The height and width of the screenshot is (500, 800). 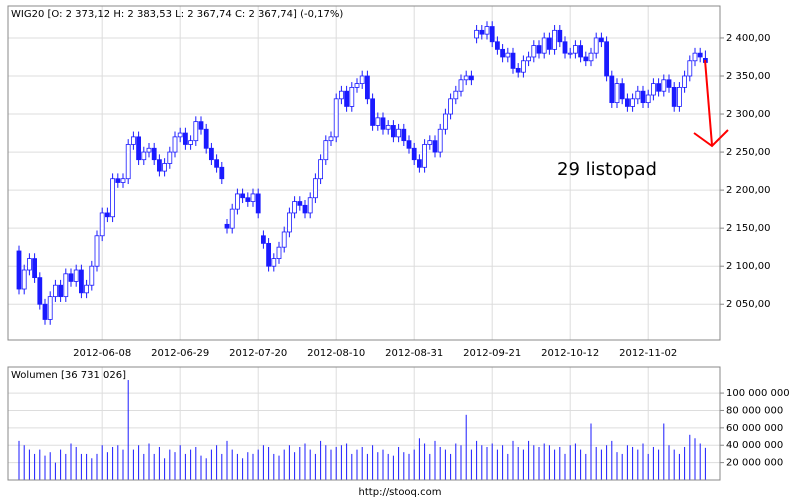 What do you see at coordinates (492, 353) in the screenshot?
I see `x-tick-label: 2012-09-21` at bounding box center [492, 353].